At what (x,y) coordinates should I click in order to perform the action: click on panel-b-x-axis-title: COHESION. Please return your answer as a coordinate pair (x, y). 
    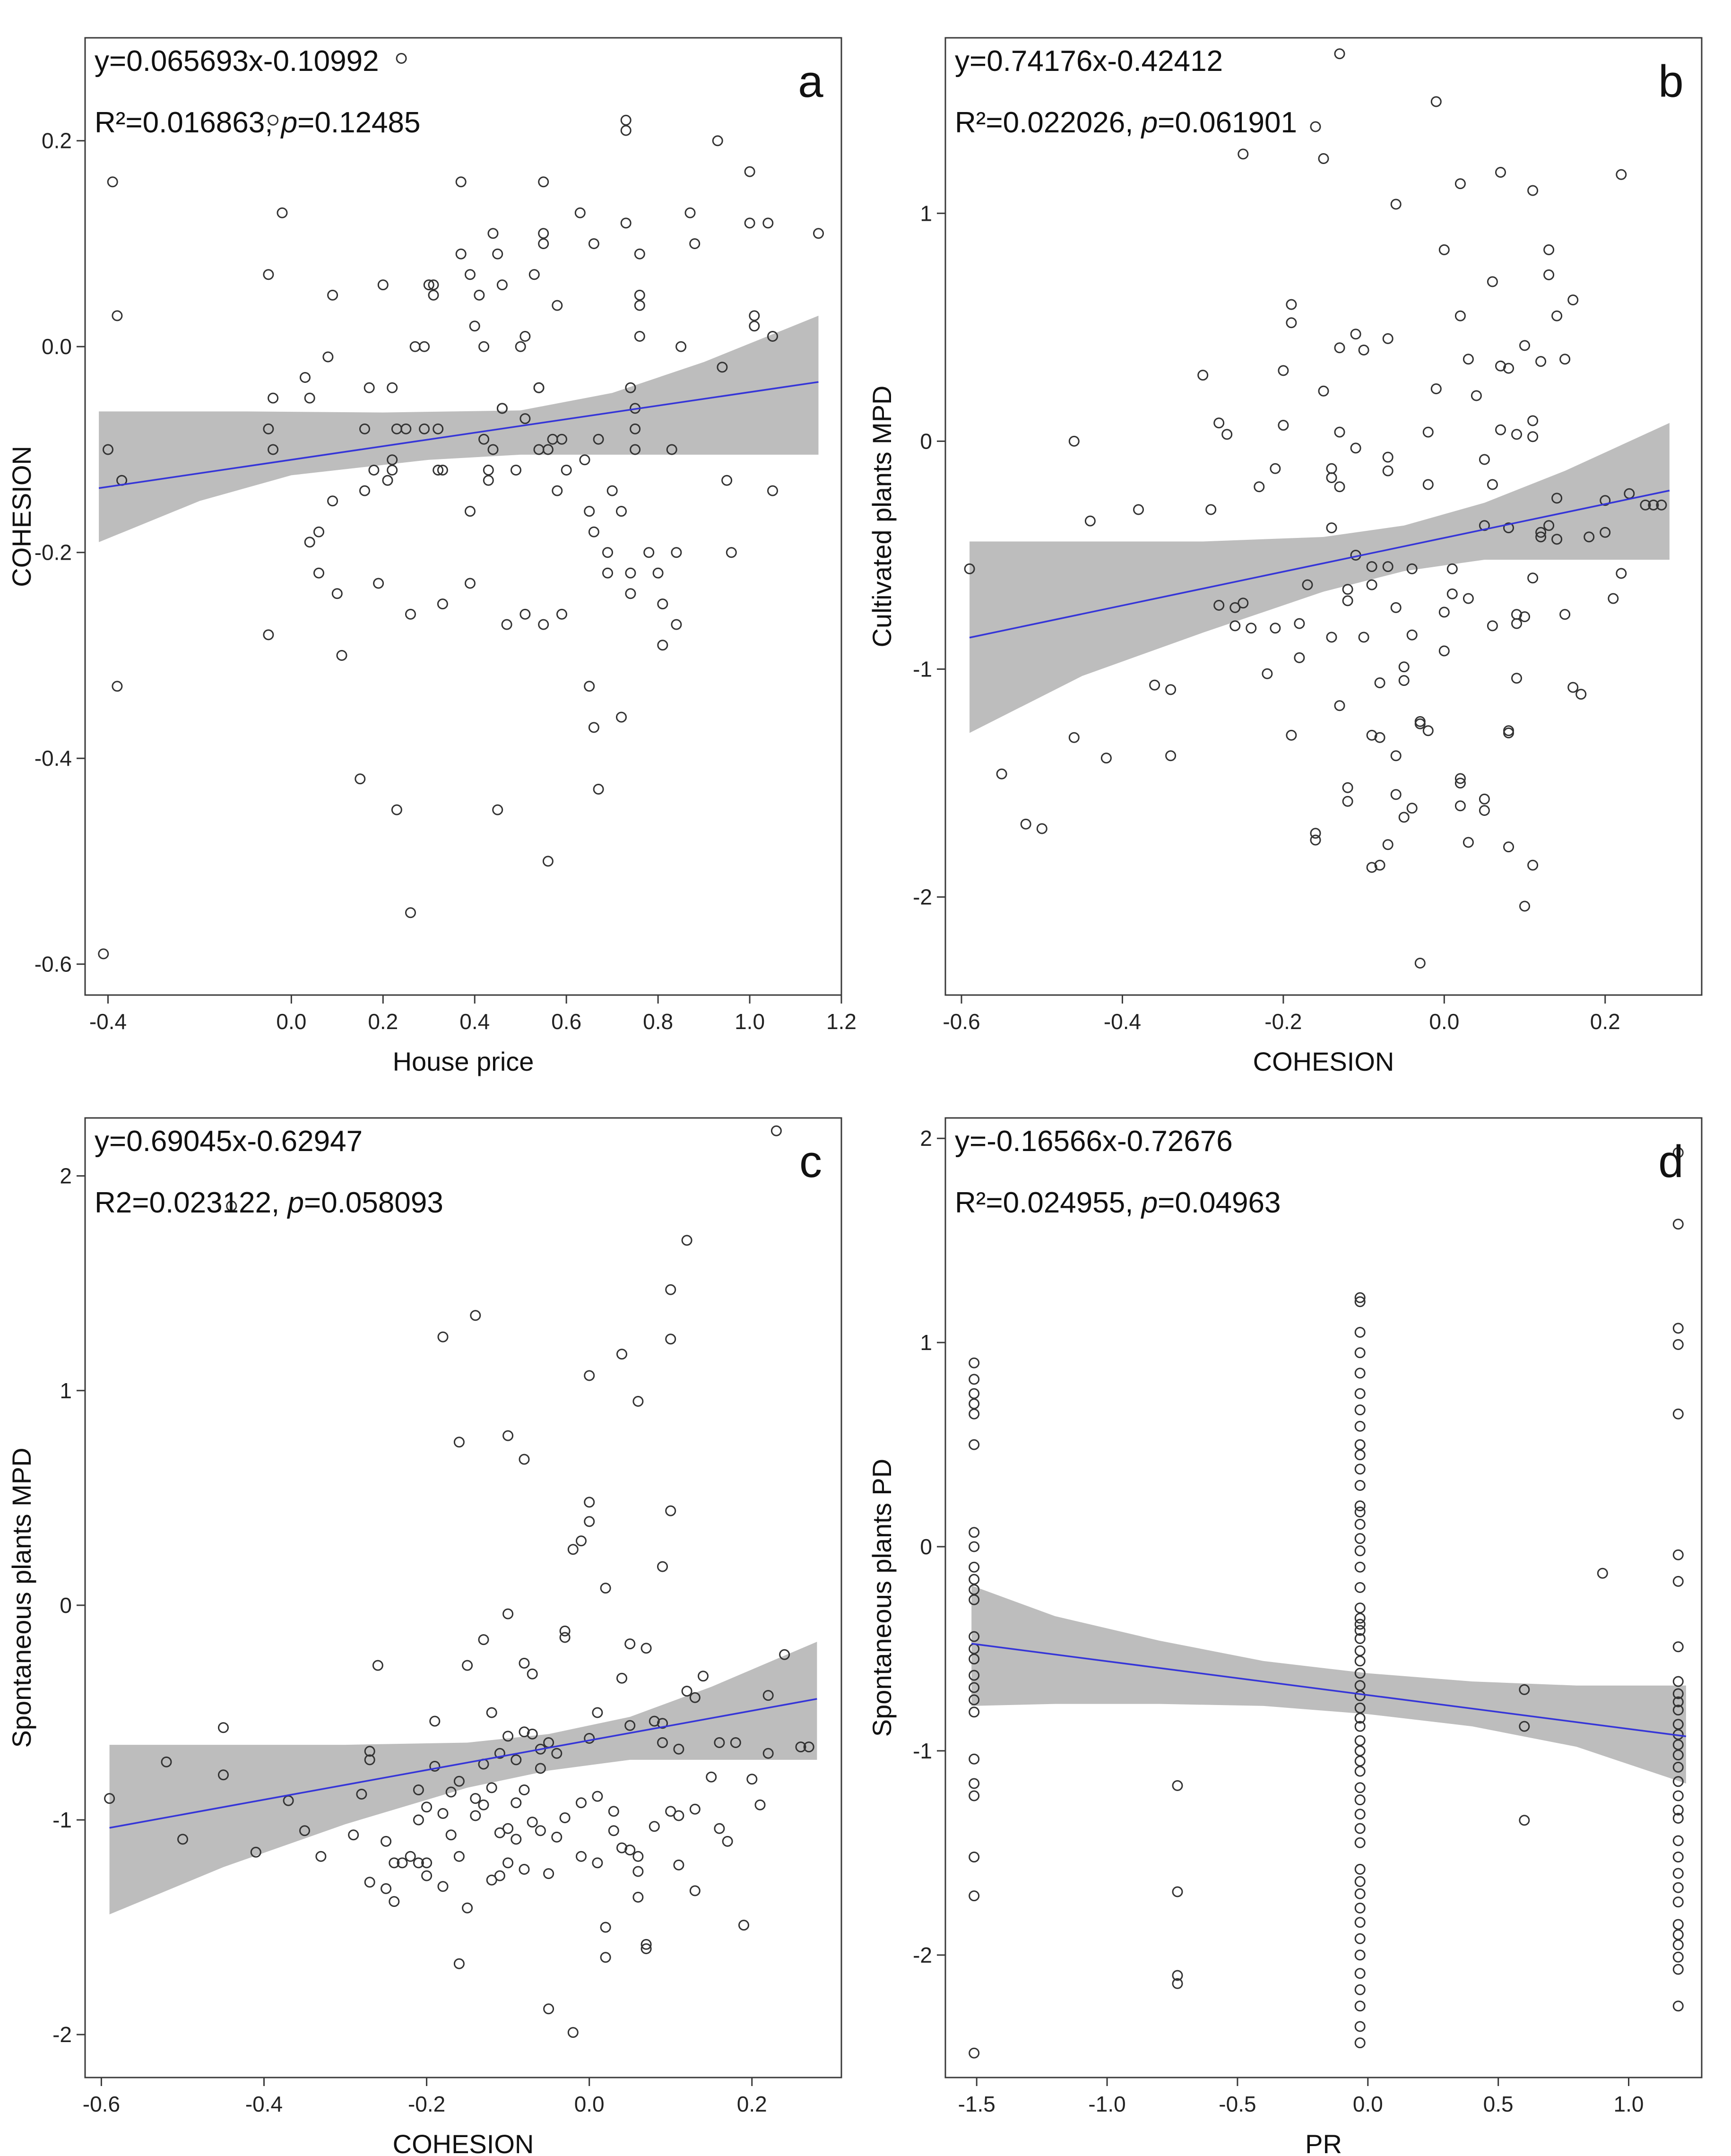
    Looking at the image, I should click on (1323, 1061).